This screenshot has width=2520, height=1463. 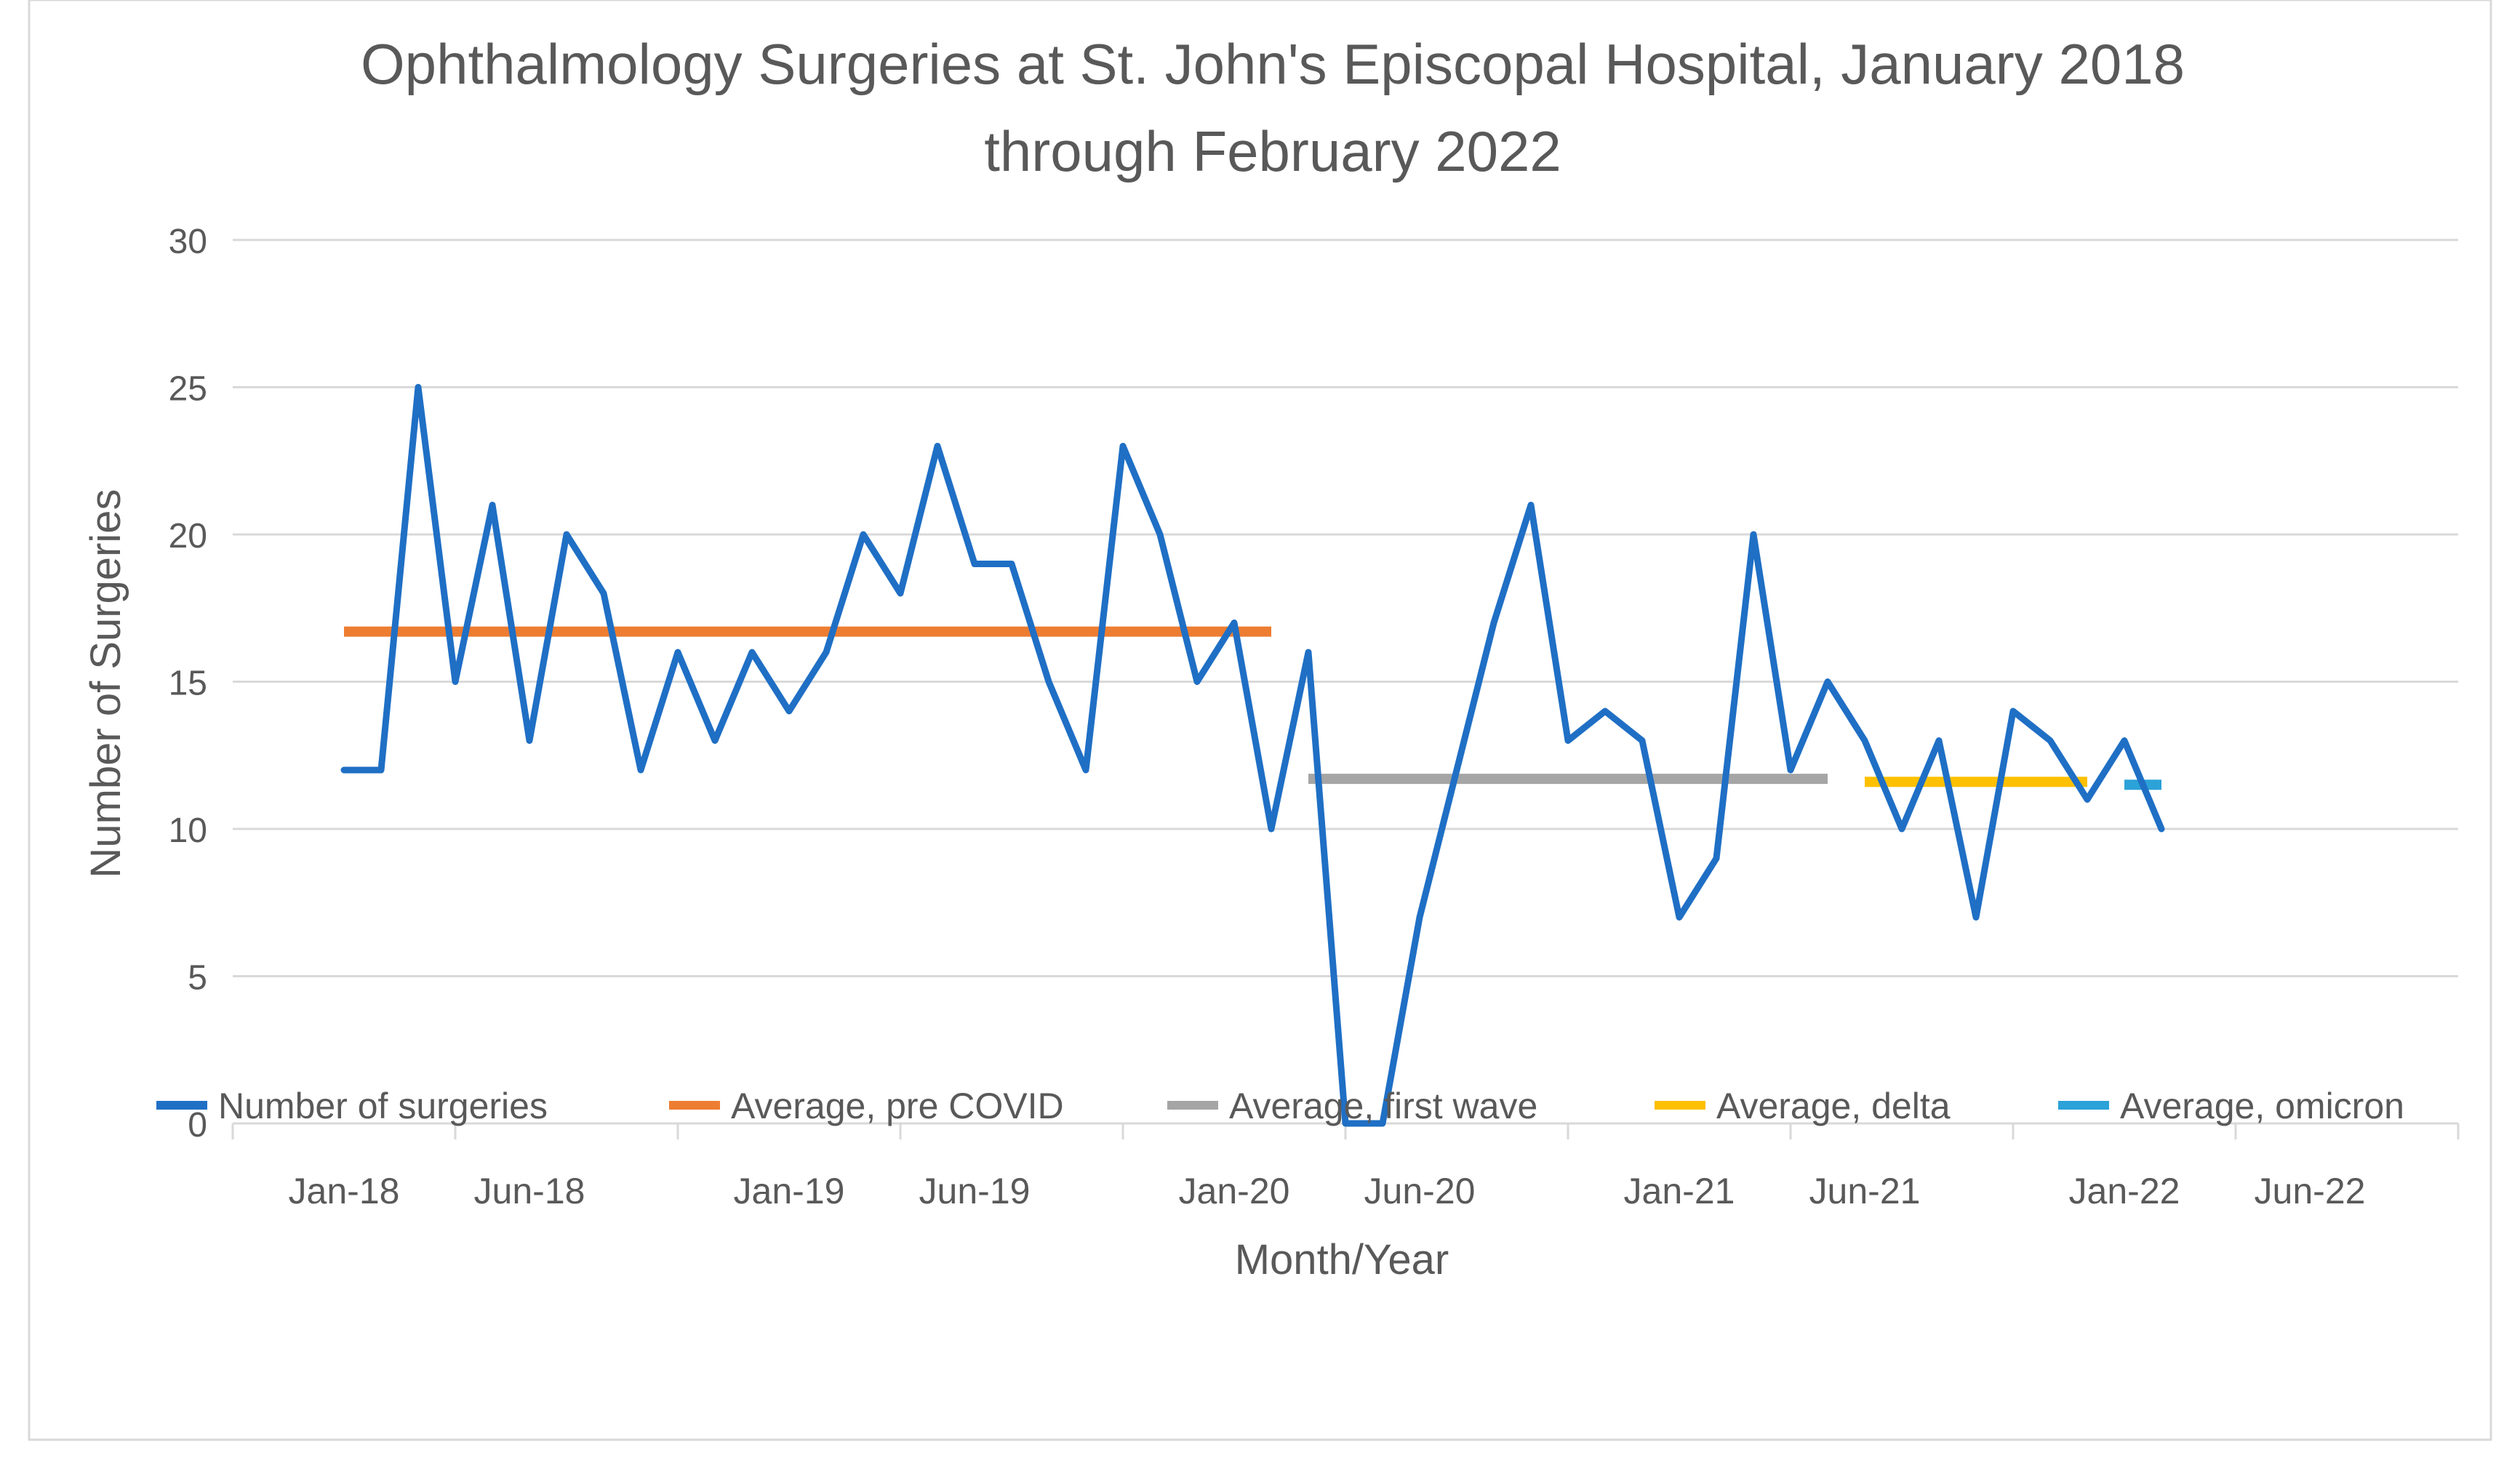 I want to click on chart-title-line2: through February 2022, so click(x=1272, y=151).